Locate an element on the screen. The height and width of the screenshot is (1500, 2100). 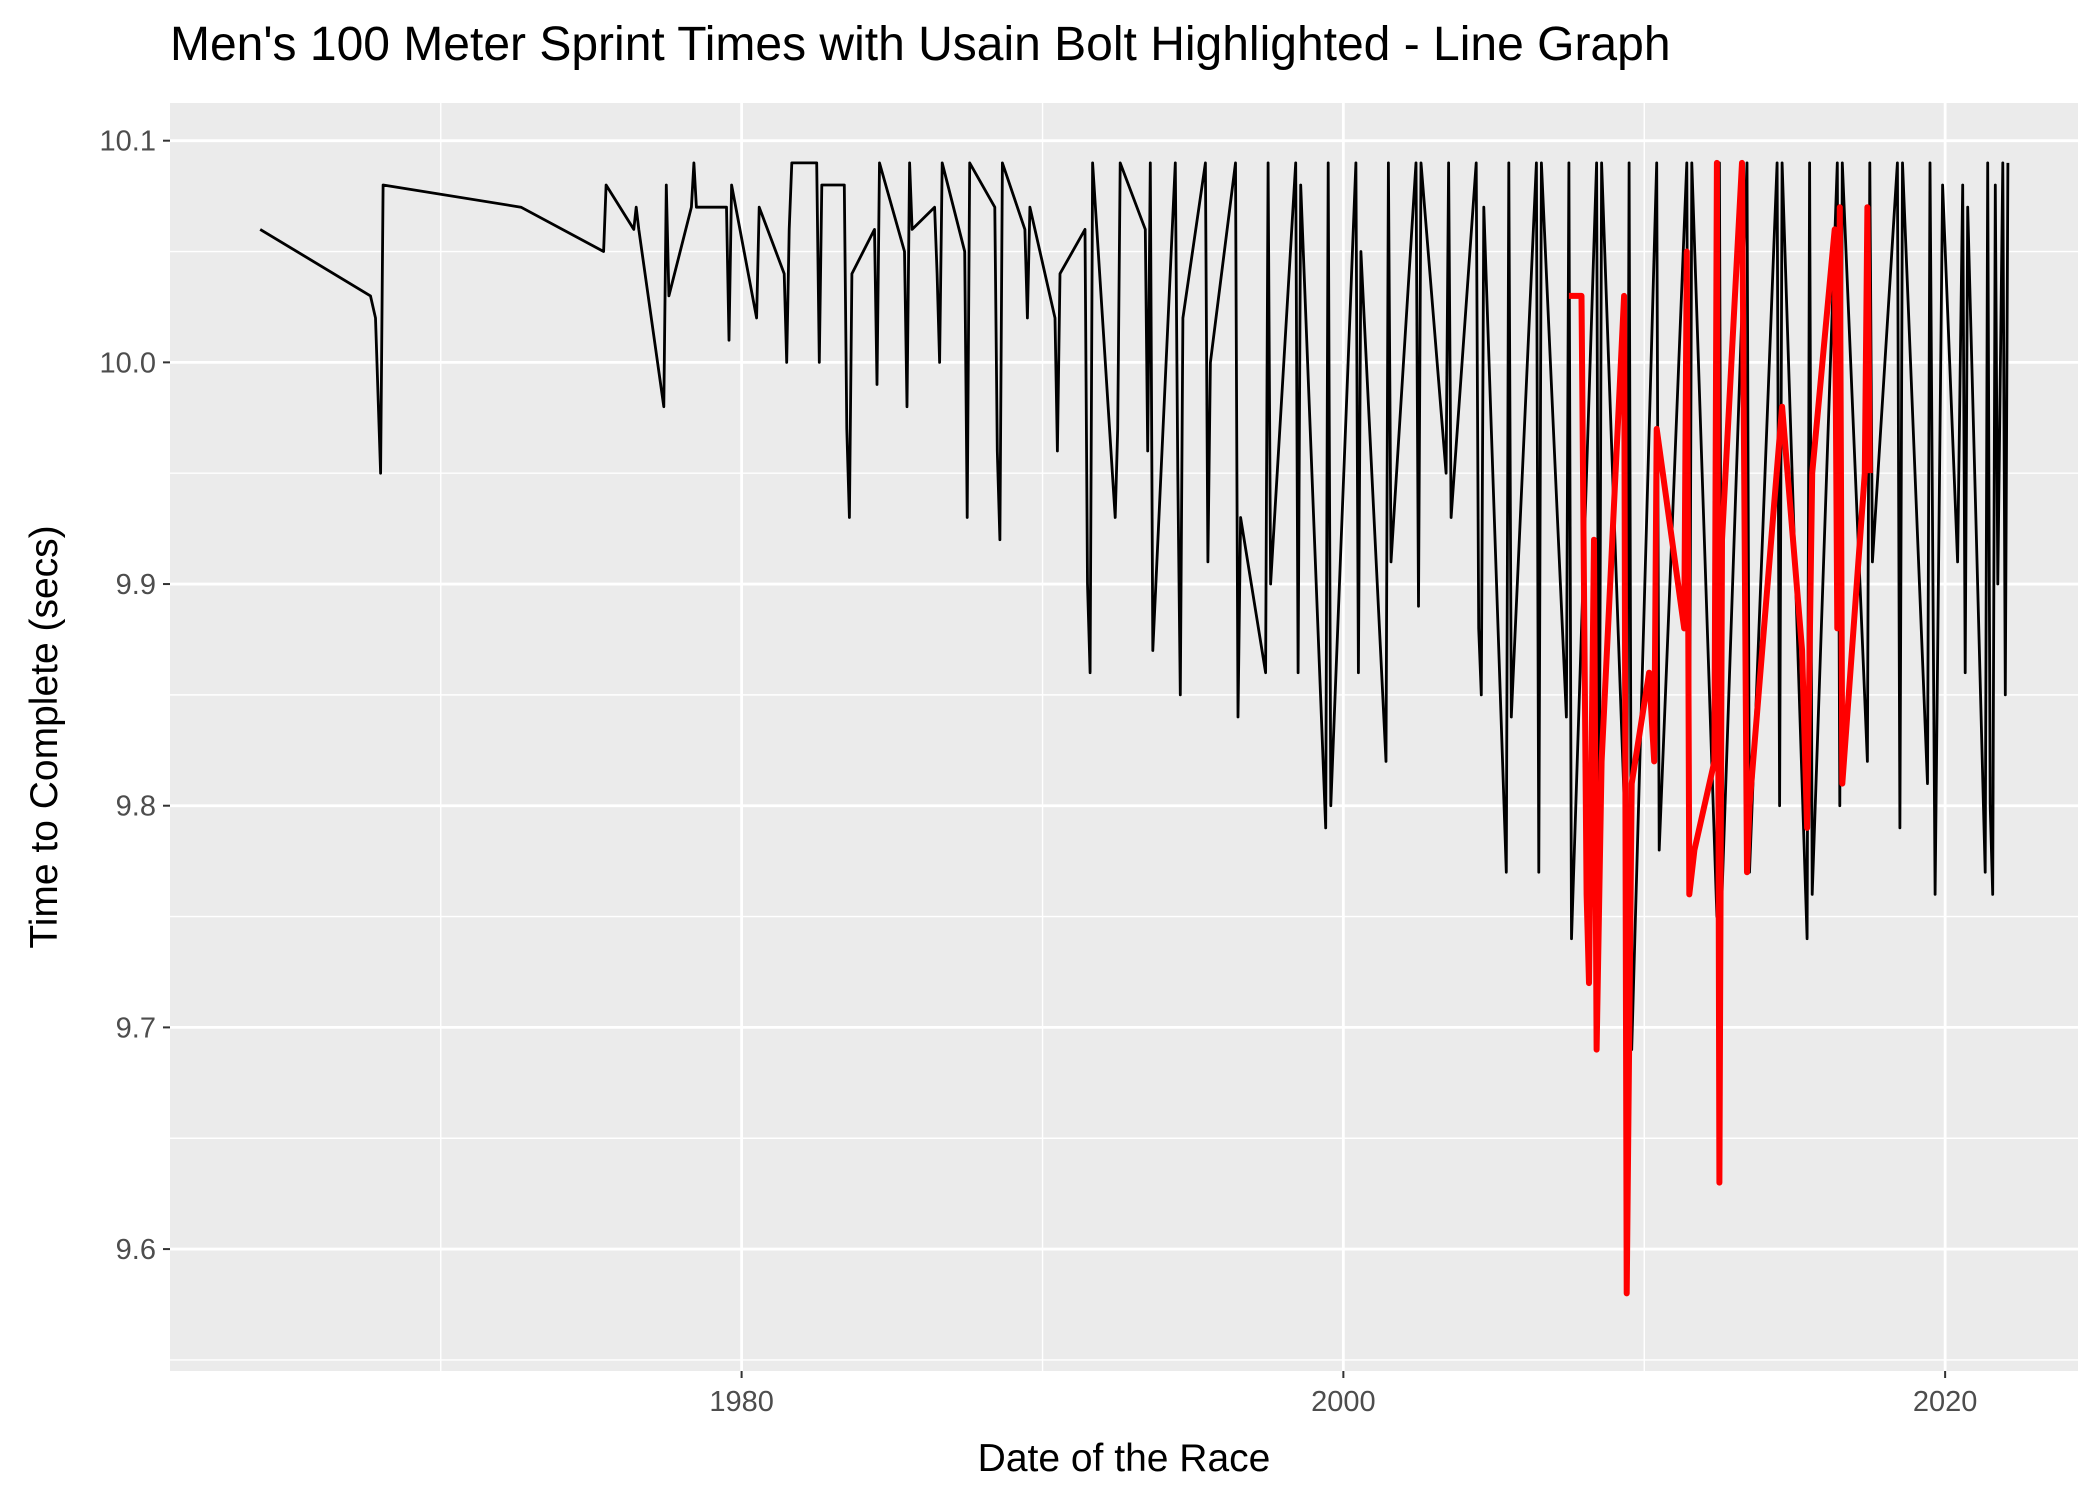
bolt-series-line is located at coordinates (1720, 728).